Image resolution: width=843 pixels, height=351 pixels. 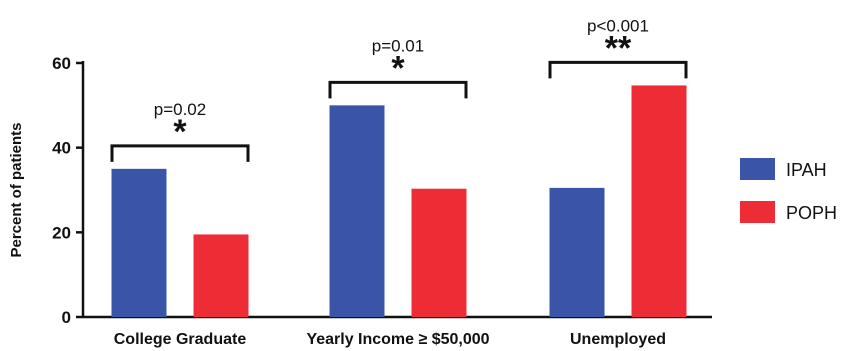 What do you see at coordinates (180, 109) in the screenshot?
I see `p-value-label: p=0.02` at bounding box center [180, 109].